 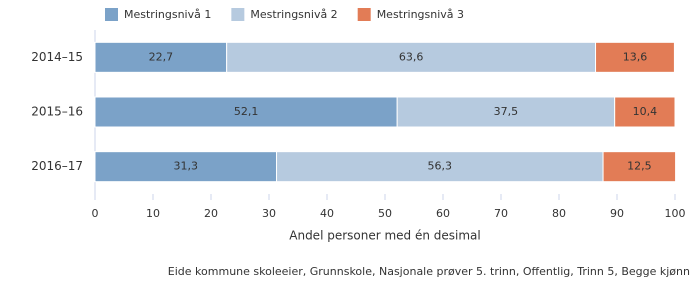 I want to click on x-tick-label: 70, so click(x=501, y=213).